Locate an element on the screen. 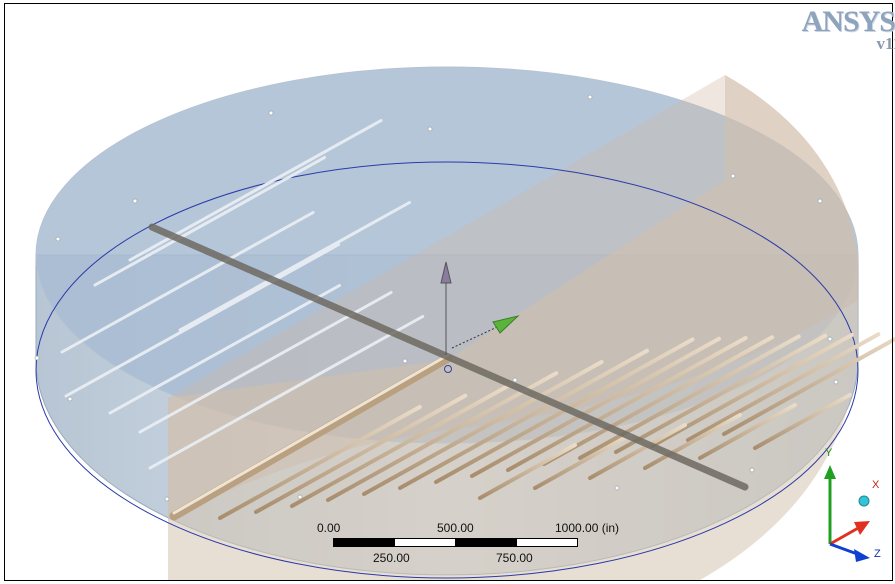  main-header-pipe-front-highlight is located at coordinates (311, 434).